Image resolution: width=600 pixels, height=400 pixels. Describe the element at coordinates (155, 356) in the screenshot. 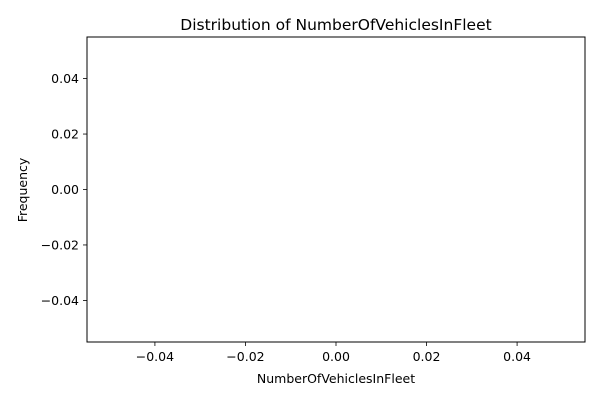

I see `x-tick-label: −0.04` at that location.